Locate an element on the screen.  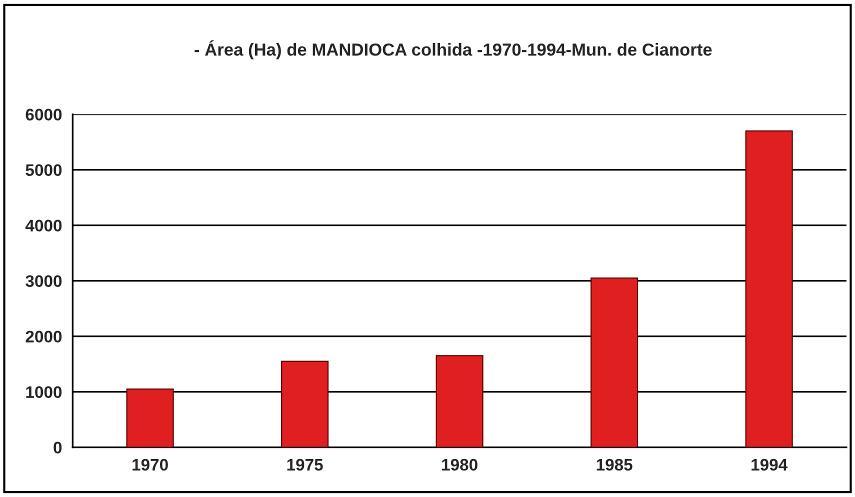
y-tick-label: 0 is located at coordinates (58, 448).